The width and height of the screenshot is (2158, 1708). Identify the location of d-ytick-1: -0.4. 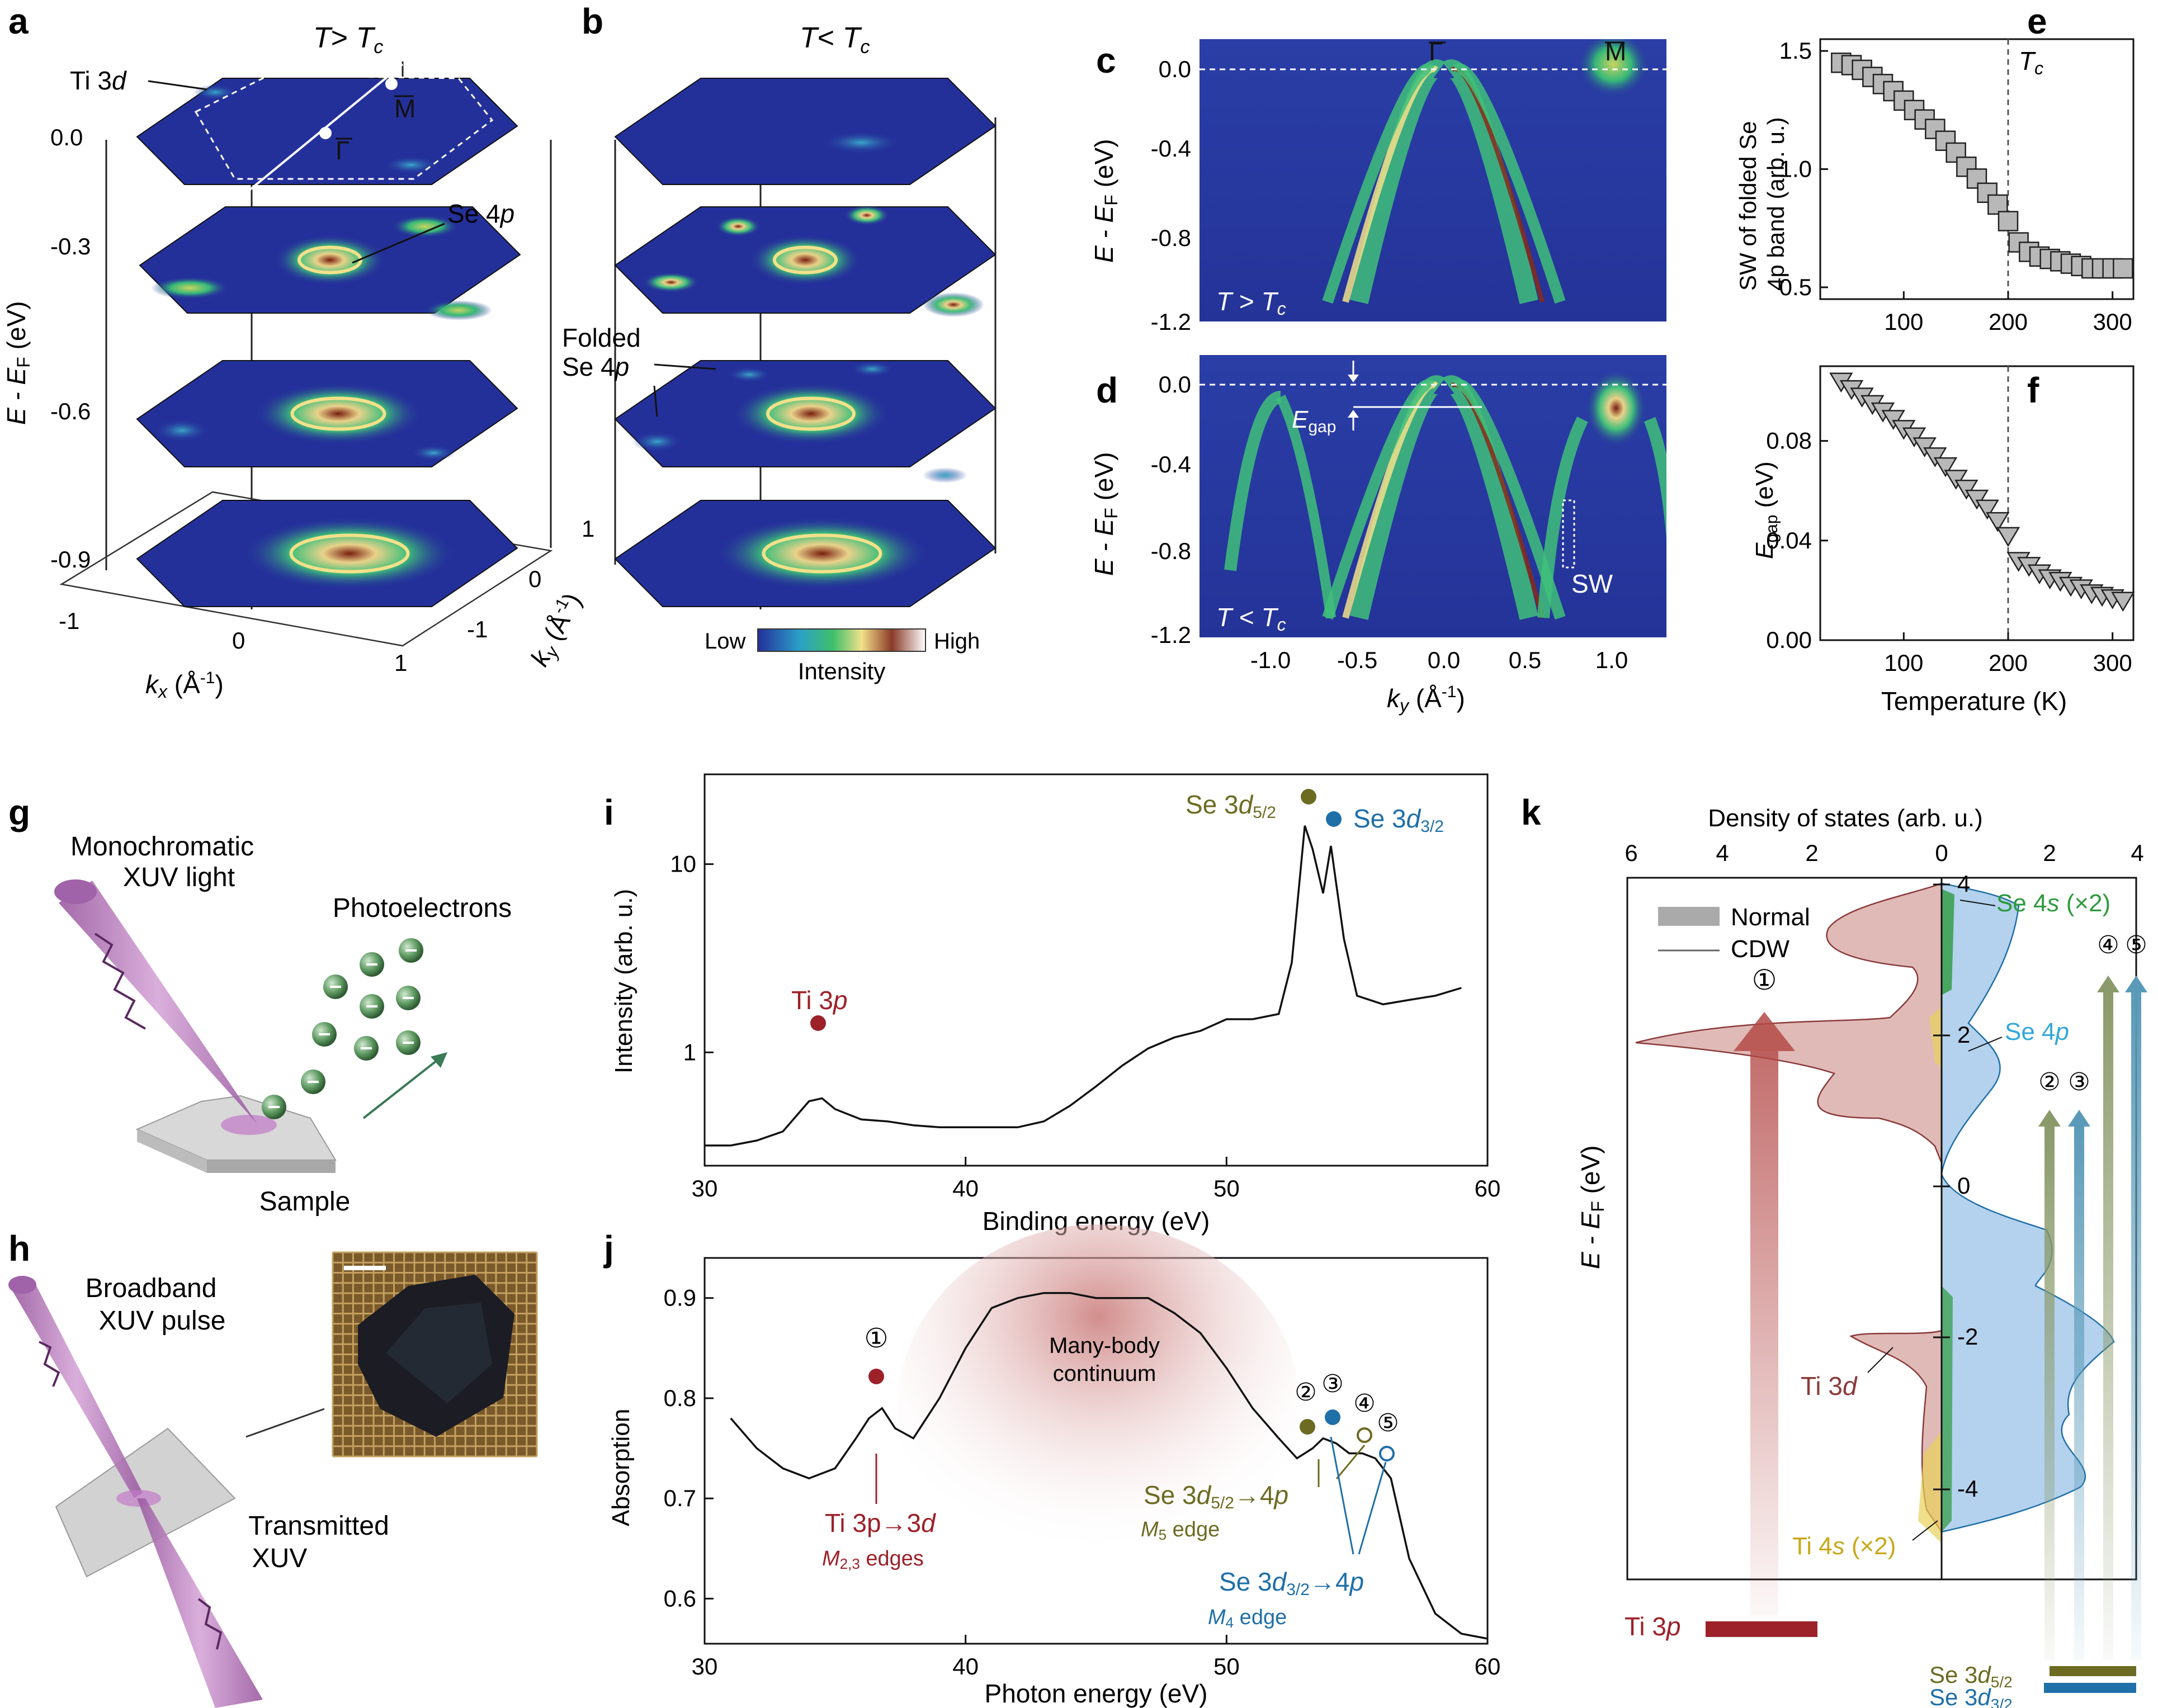
(1171, 464).